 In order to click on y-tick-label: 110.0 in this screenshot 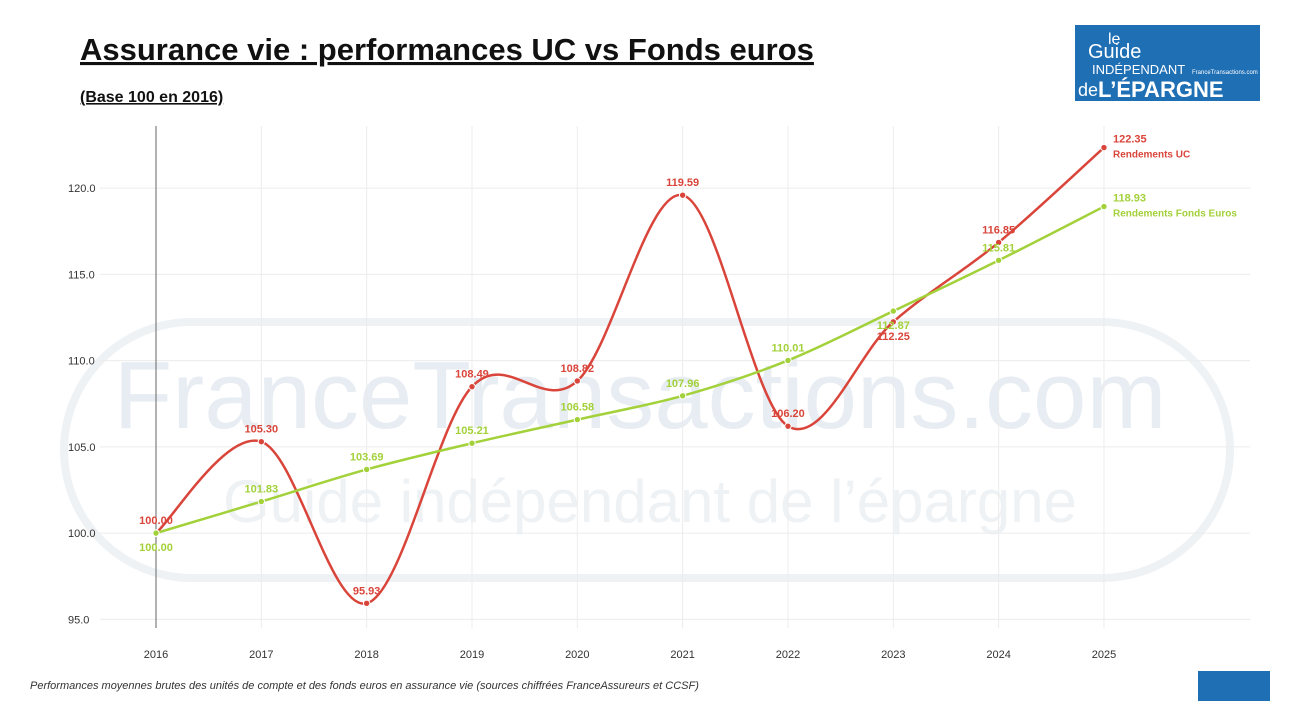, I will do `click(81, 362)`.